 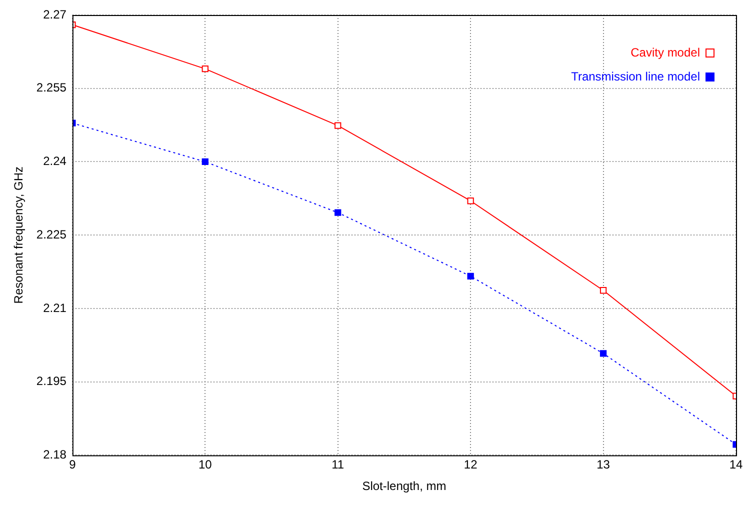 I want to click on y-tick-label: 2.225, so click(x=51, y=234).